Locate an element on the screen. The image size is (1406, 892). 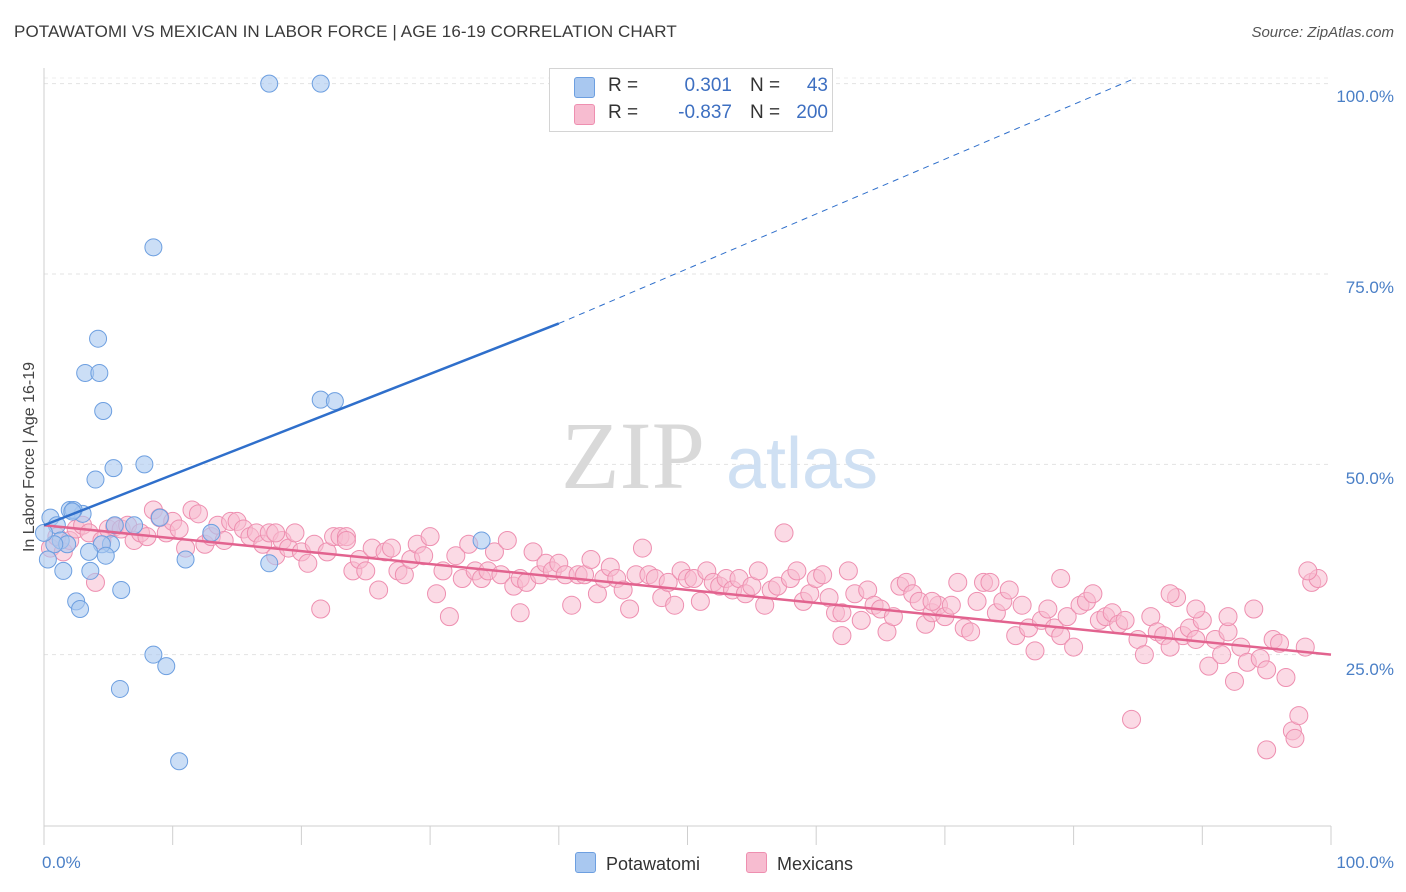
mexicans-trend-line is located at coordinates (687, 589).